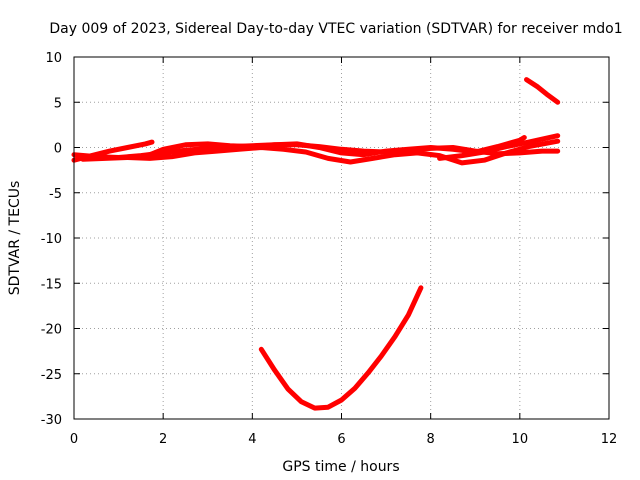 The image size is (640, 480). Describe the element at coordinates (252, 439) in the screenshot. I see `x-tick-label: 4` at that location.